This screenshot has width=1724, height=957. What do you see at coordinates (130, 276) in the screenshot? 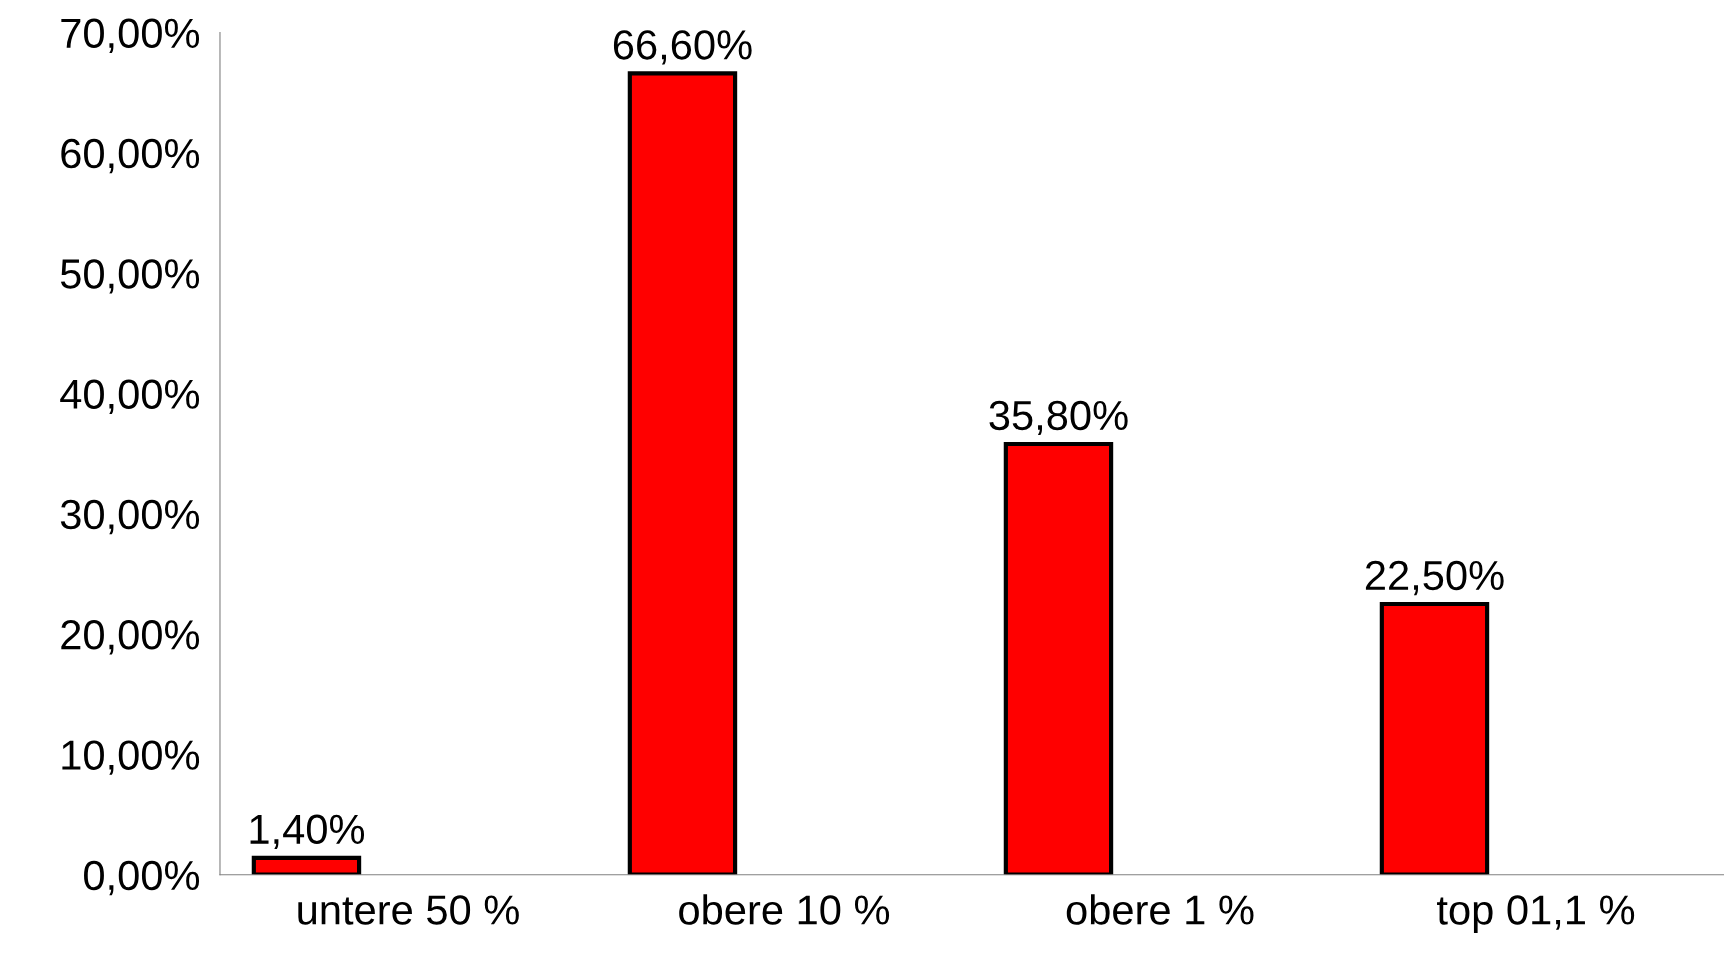
I see `y-tick-label: 50,00%` at bounding box center [130, 276].